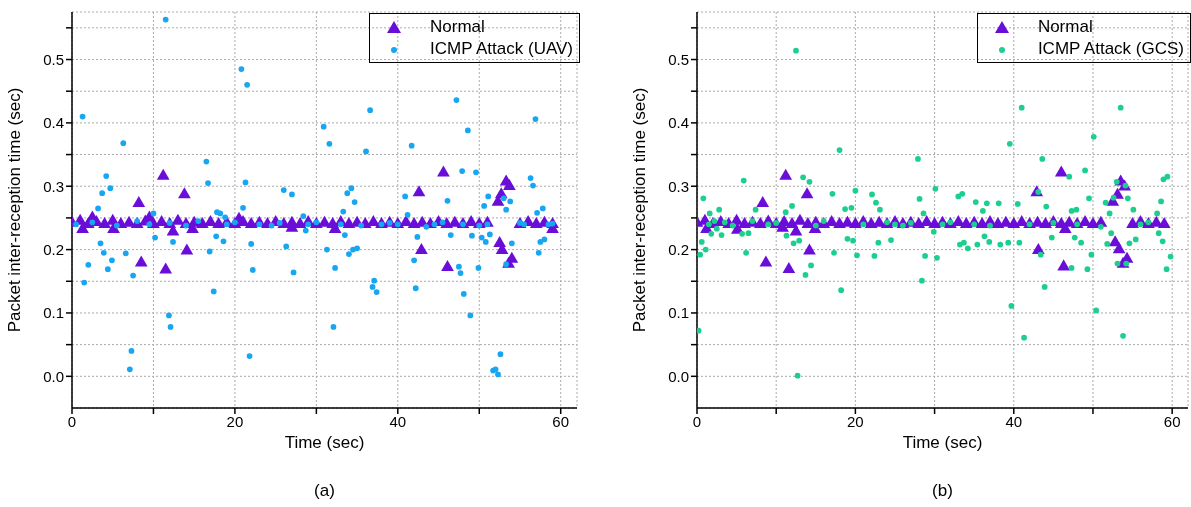 The width and height of the screenshot is (1191, 507). What do you see at coordinates (1110, 49) in the screenshot?
I see `legend-label: ICMP Attack (GCS)` at bounding box center [1110, 49].